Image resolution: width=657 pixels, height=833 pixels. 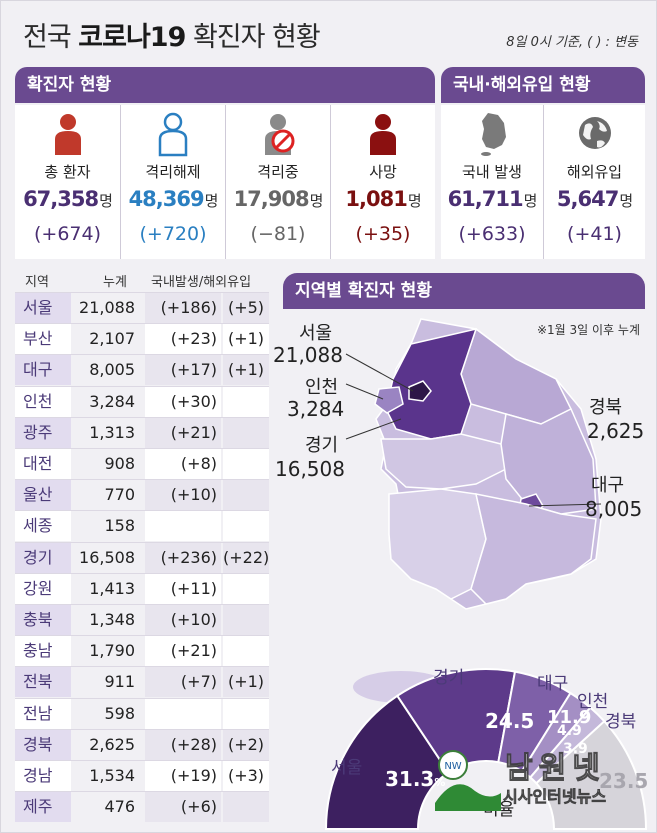 I want to click on cell-region: 강원, so click(x=43, y=588).